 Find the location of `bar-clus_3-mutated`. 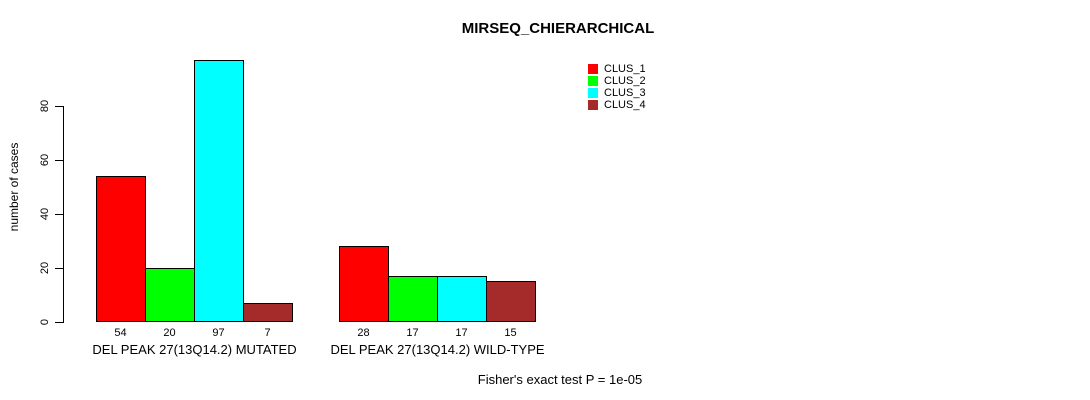

bar-clus_3-mutated is located at coordinates (219, 191).